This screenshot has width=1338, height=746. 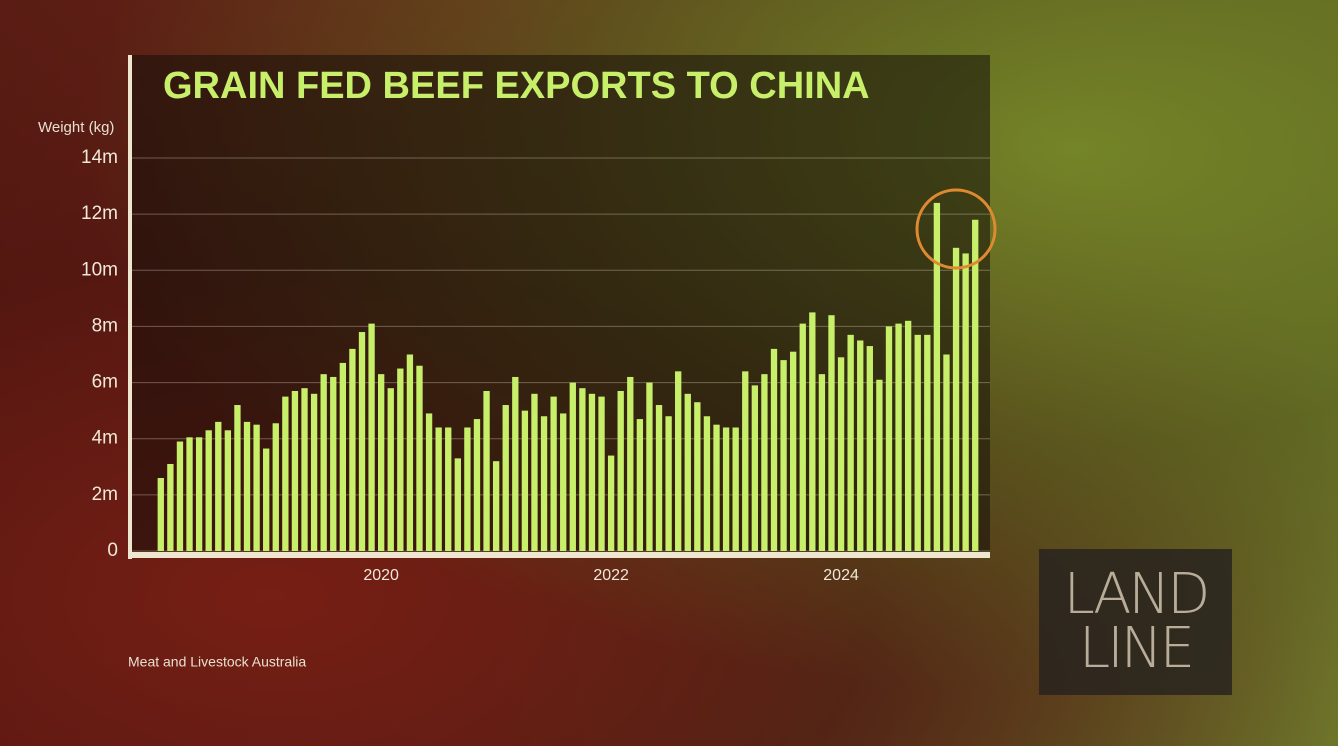 What do you see at coordinates (956, 229) in the screenshot?
I see `highlight-circle` at bounding box center [956, 229].